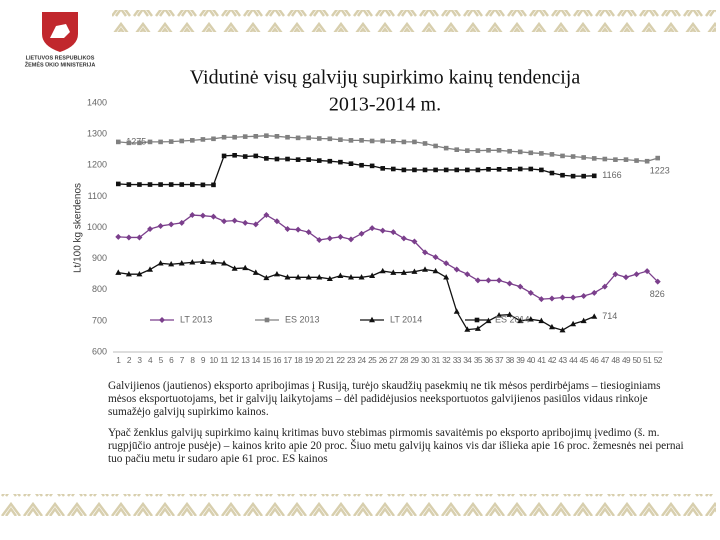  What do you see at coordinates (609, 316) in the screenshot?
I see `data-label: 714` at bounding box center [609, 316].